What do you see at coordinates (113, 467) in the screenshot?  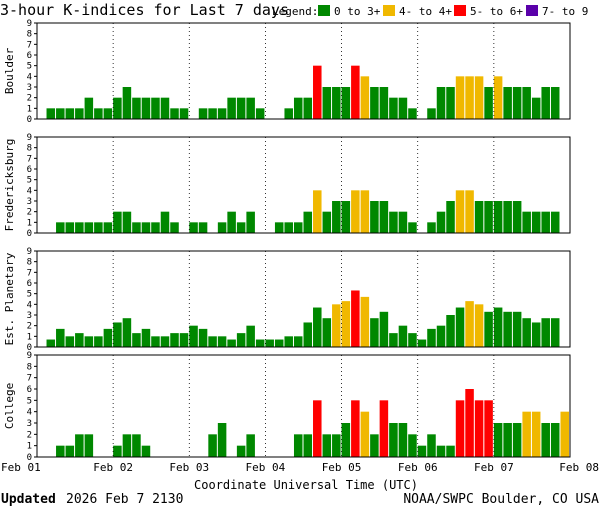 I see `x-tick-label: Feb 02` at bounding box center [113, 467].